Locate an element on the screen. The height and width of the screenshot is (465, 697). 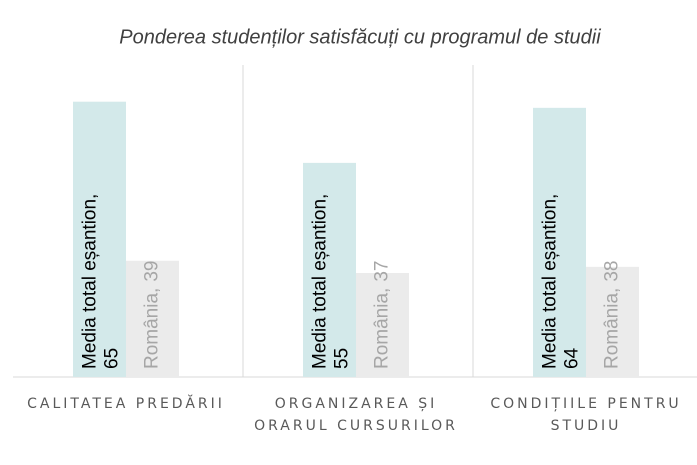
data-label: România, 39 is located at coordinates (152, 315).